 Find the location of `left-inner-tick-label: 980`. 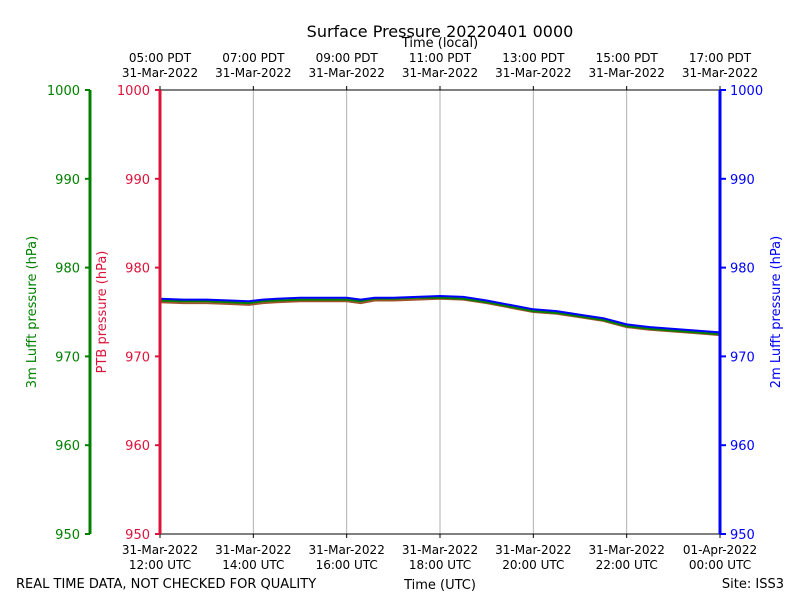

left-inner-tick-label: 980 is located at coordinates (137, 269).